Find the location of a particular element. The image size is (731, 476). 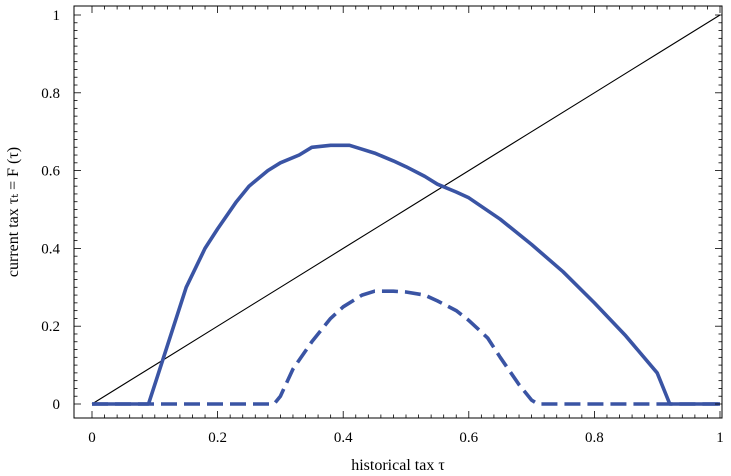

x-axis-label: historical tax τ is located at coordinates (398, 465).